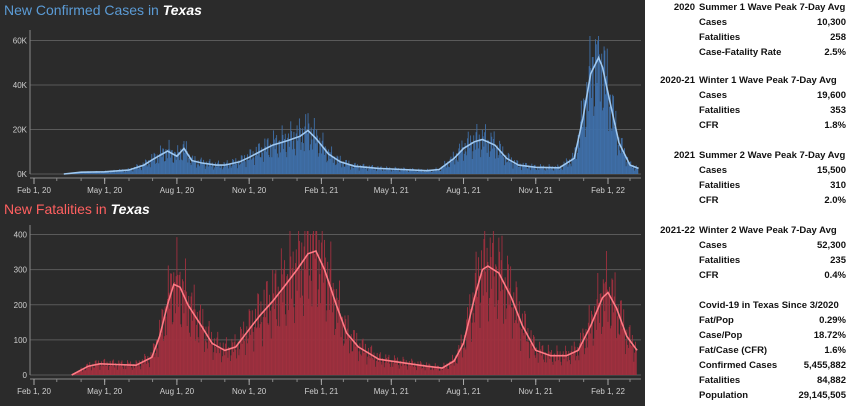 This screenshot has width=853, height=406. Describe the element at coordinates (536, 391) in the screenshot. I see `fatalities-x-tick-label: Nov 1, 21` at that location.